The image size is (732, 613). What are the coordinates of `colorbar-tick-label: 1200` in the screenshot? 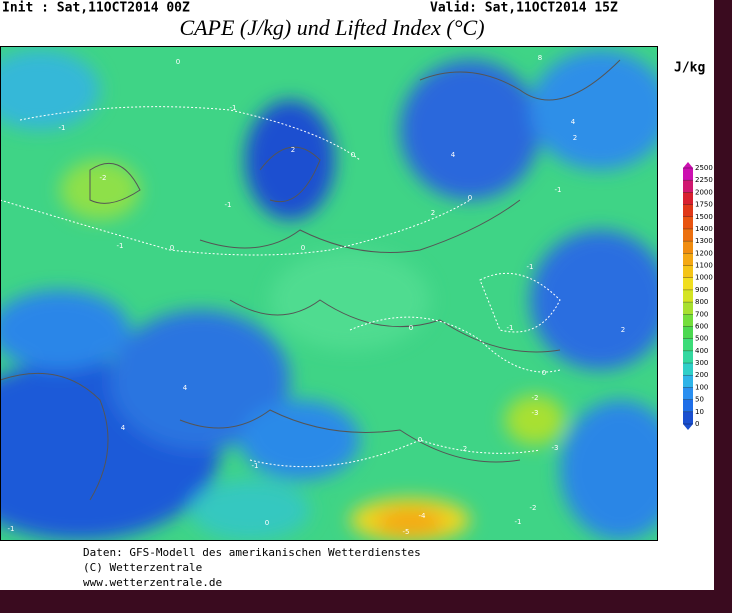 It's located at (704, 253).